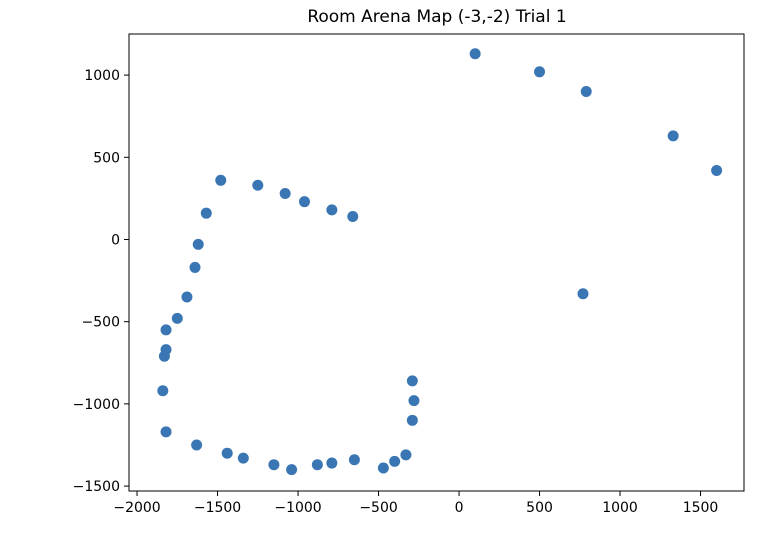 This screenshot has height=541, width=766. What do you see at coordinates (106, 158) in the screenshot?
I see `y-tick-label: 500` at bounding box center [106, 158].